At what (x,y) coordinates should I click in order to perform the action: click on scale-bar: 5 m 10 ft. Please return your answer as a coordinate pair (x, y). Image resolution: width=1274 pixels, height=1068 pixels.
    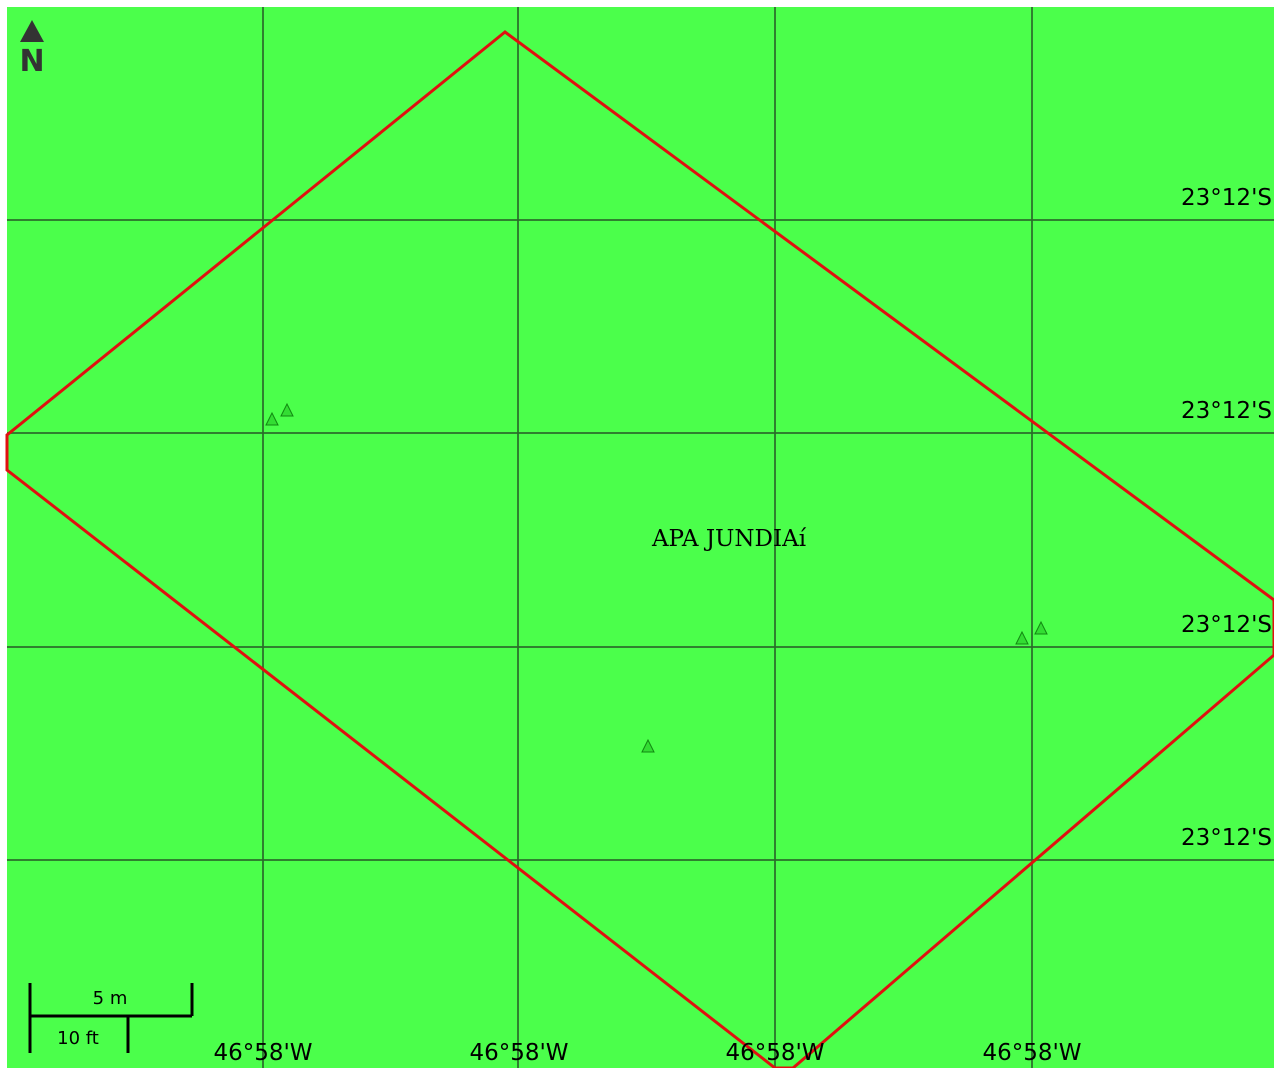
    Looking at the image, I should click on (111, 1018).